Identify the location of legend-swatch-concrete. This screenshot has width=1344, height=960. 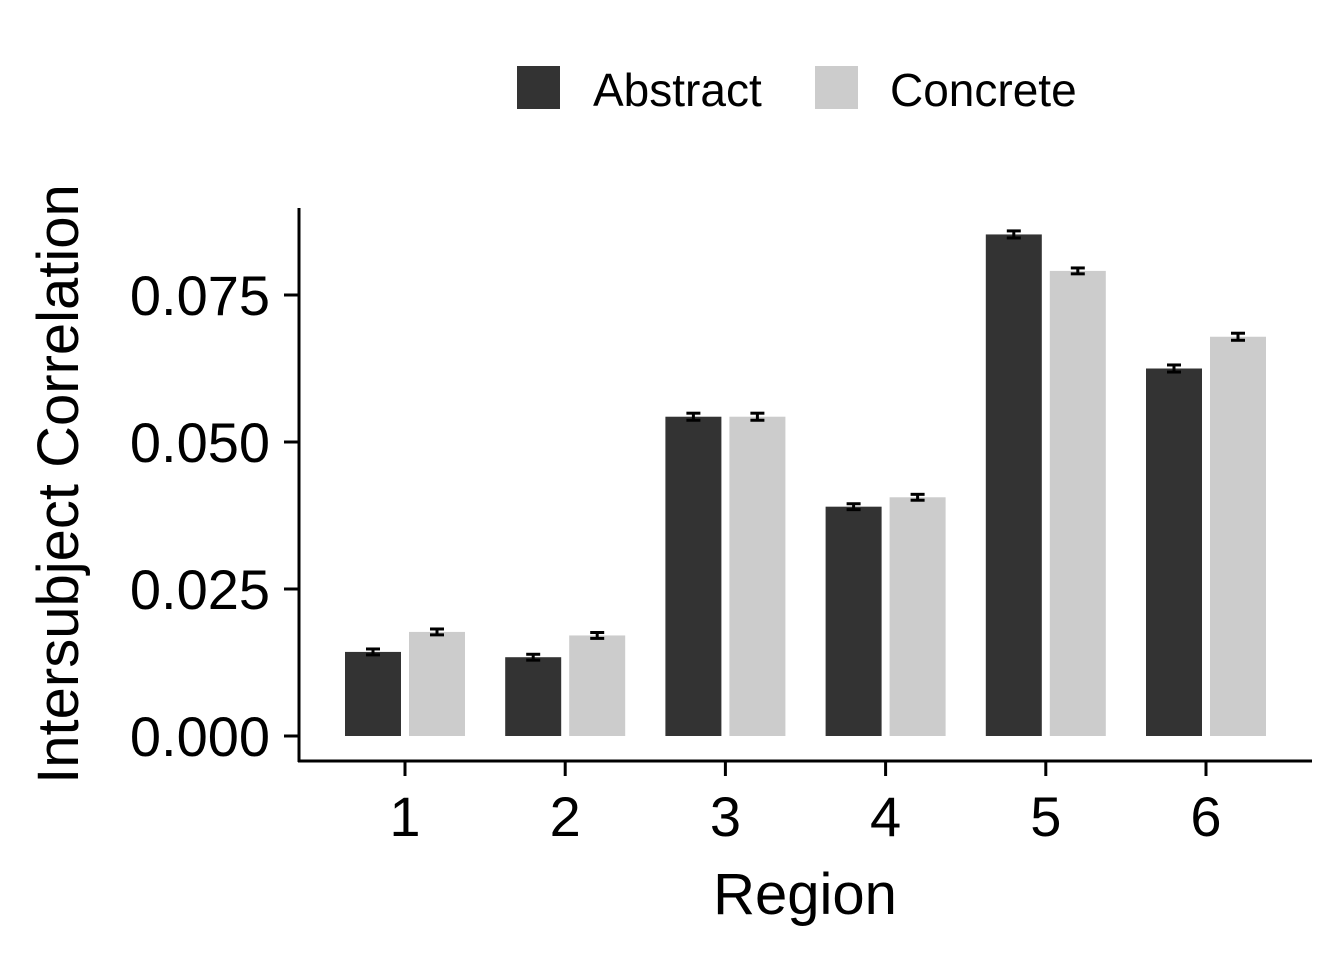
(836, 87).